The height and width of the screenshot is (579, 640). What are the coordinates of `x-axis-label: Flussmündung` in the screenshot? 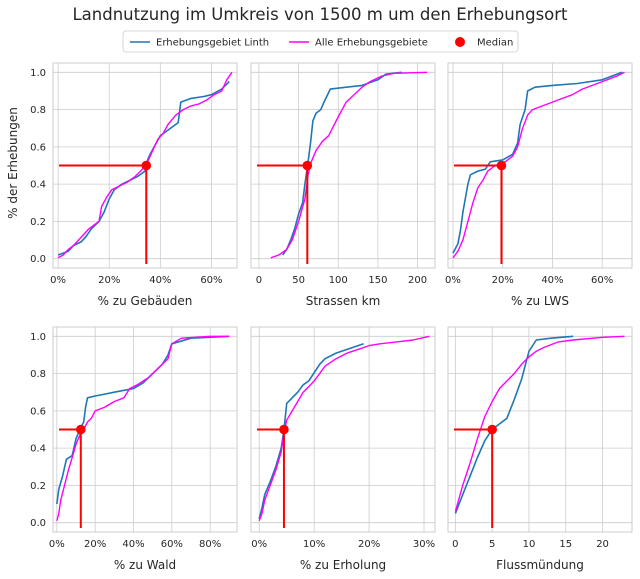 It's located at (540, 565).